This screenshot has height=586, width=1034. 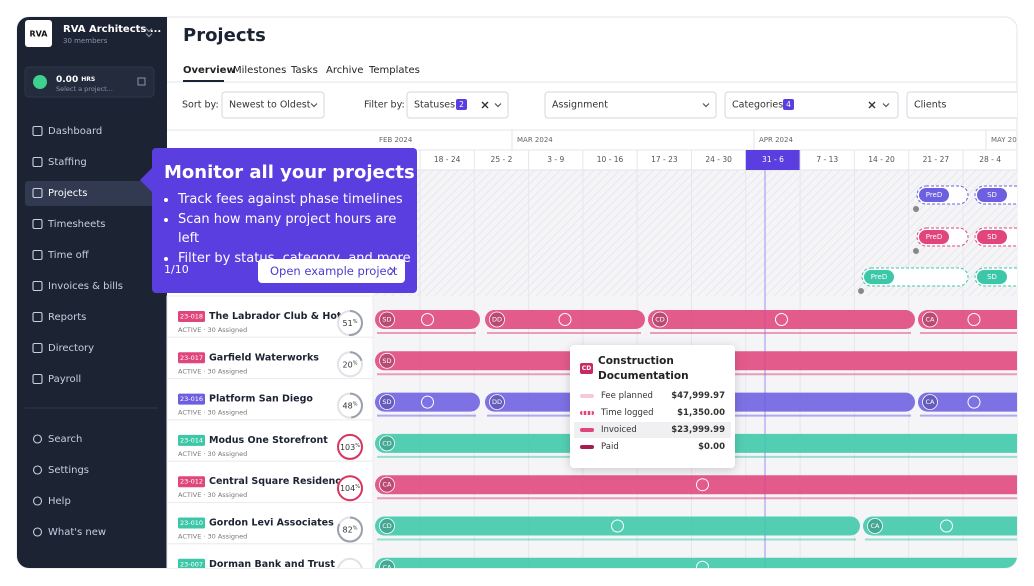 I want to click on project-code: 23-018, so click(x=191, y=317).